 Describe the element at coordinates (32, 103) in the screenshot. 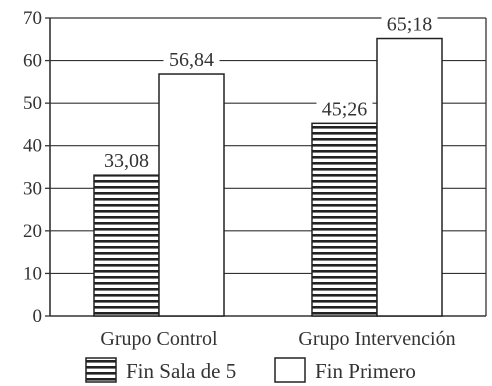

I see `y-tick-label: 50` at that location.